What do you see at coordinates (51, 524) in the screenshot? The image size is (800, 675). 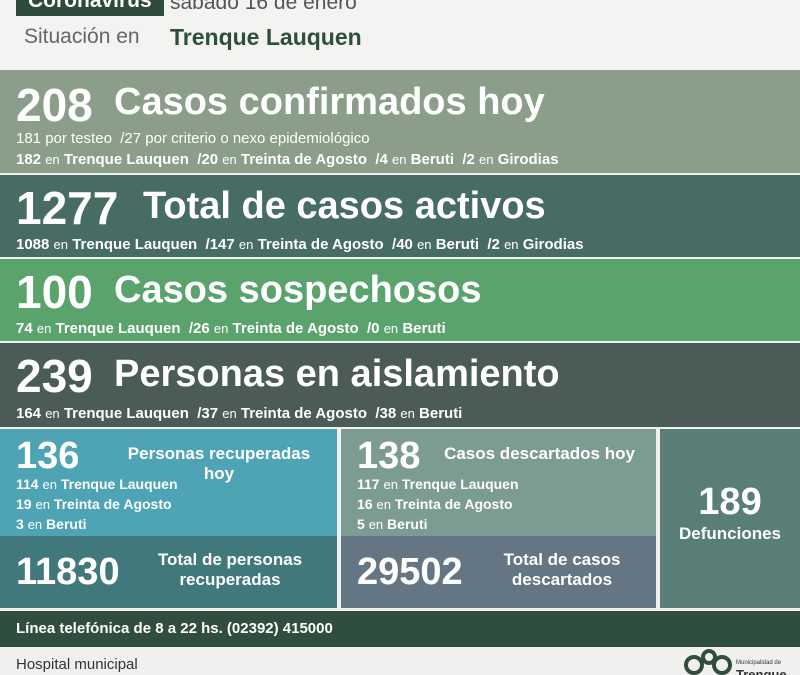 I see `recuperadas-row: 3 en Beruti` at bounding box center [51, 524].